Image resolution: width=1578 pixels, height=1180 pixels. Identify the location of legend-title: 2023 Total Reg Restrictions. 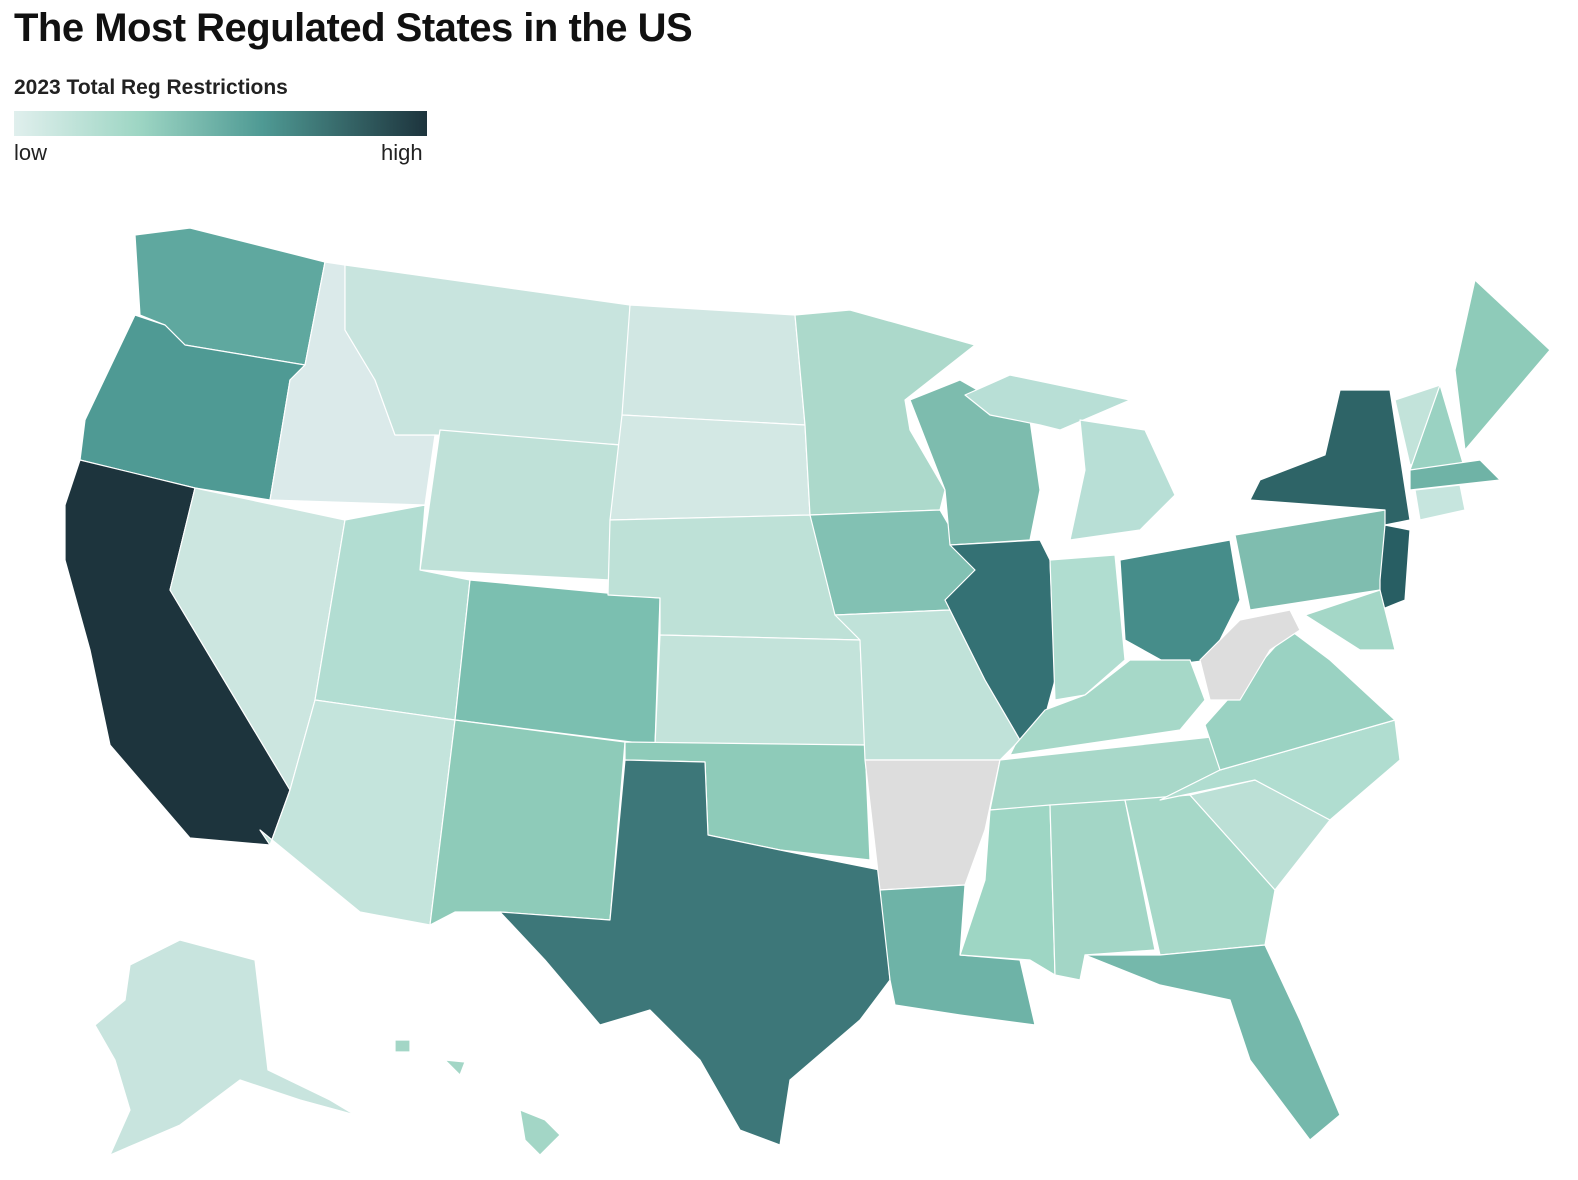
(151, 87).